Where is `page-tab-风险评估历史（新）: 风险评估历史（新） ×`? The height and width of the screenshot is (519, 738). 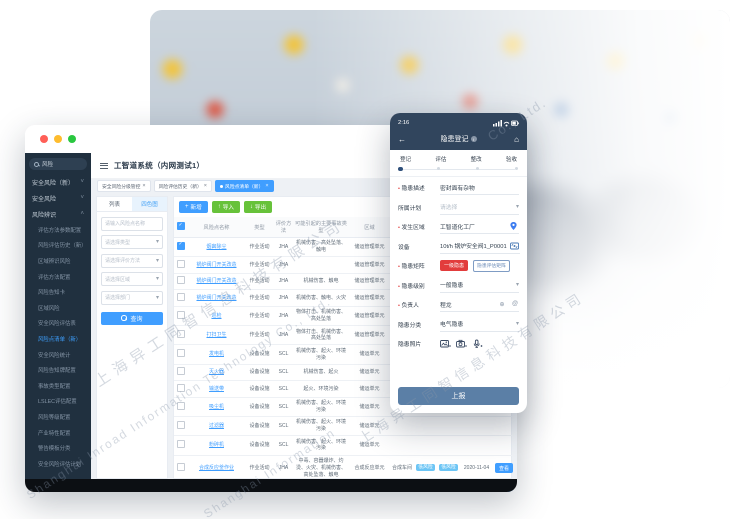
page-tab-风险评估历史（新）: 风险评估历史（新） × is located at coordinates (183, 186).